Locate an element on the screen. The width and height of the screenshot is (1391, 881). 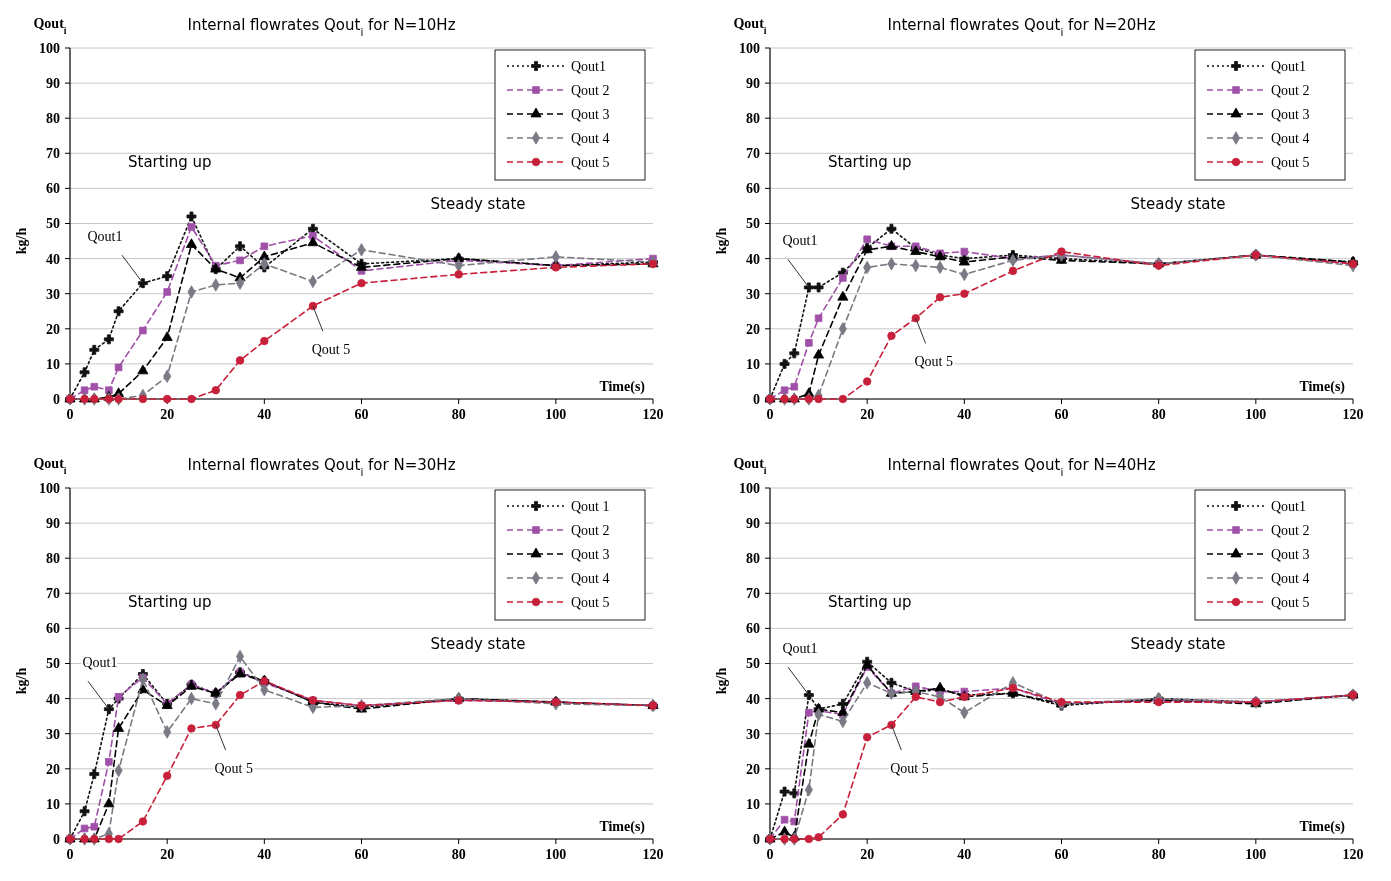
legend-label: Qout 1 is located at coordinates (590, 506).